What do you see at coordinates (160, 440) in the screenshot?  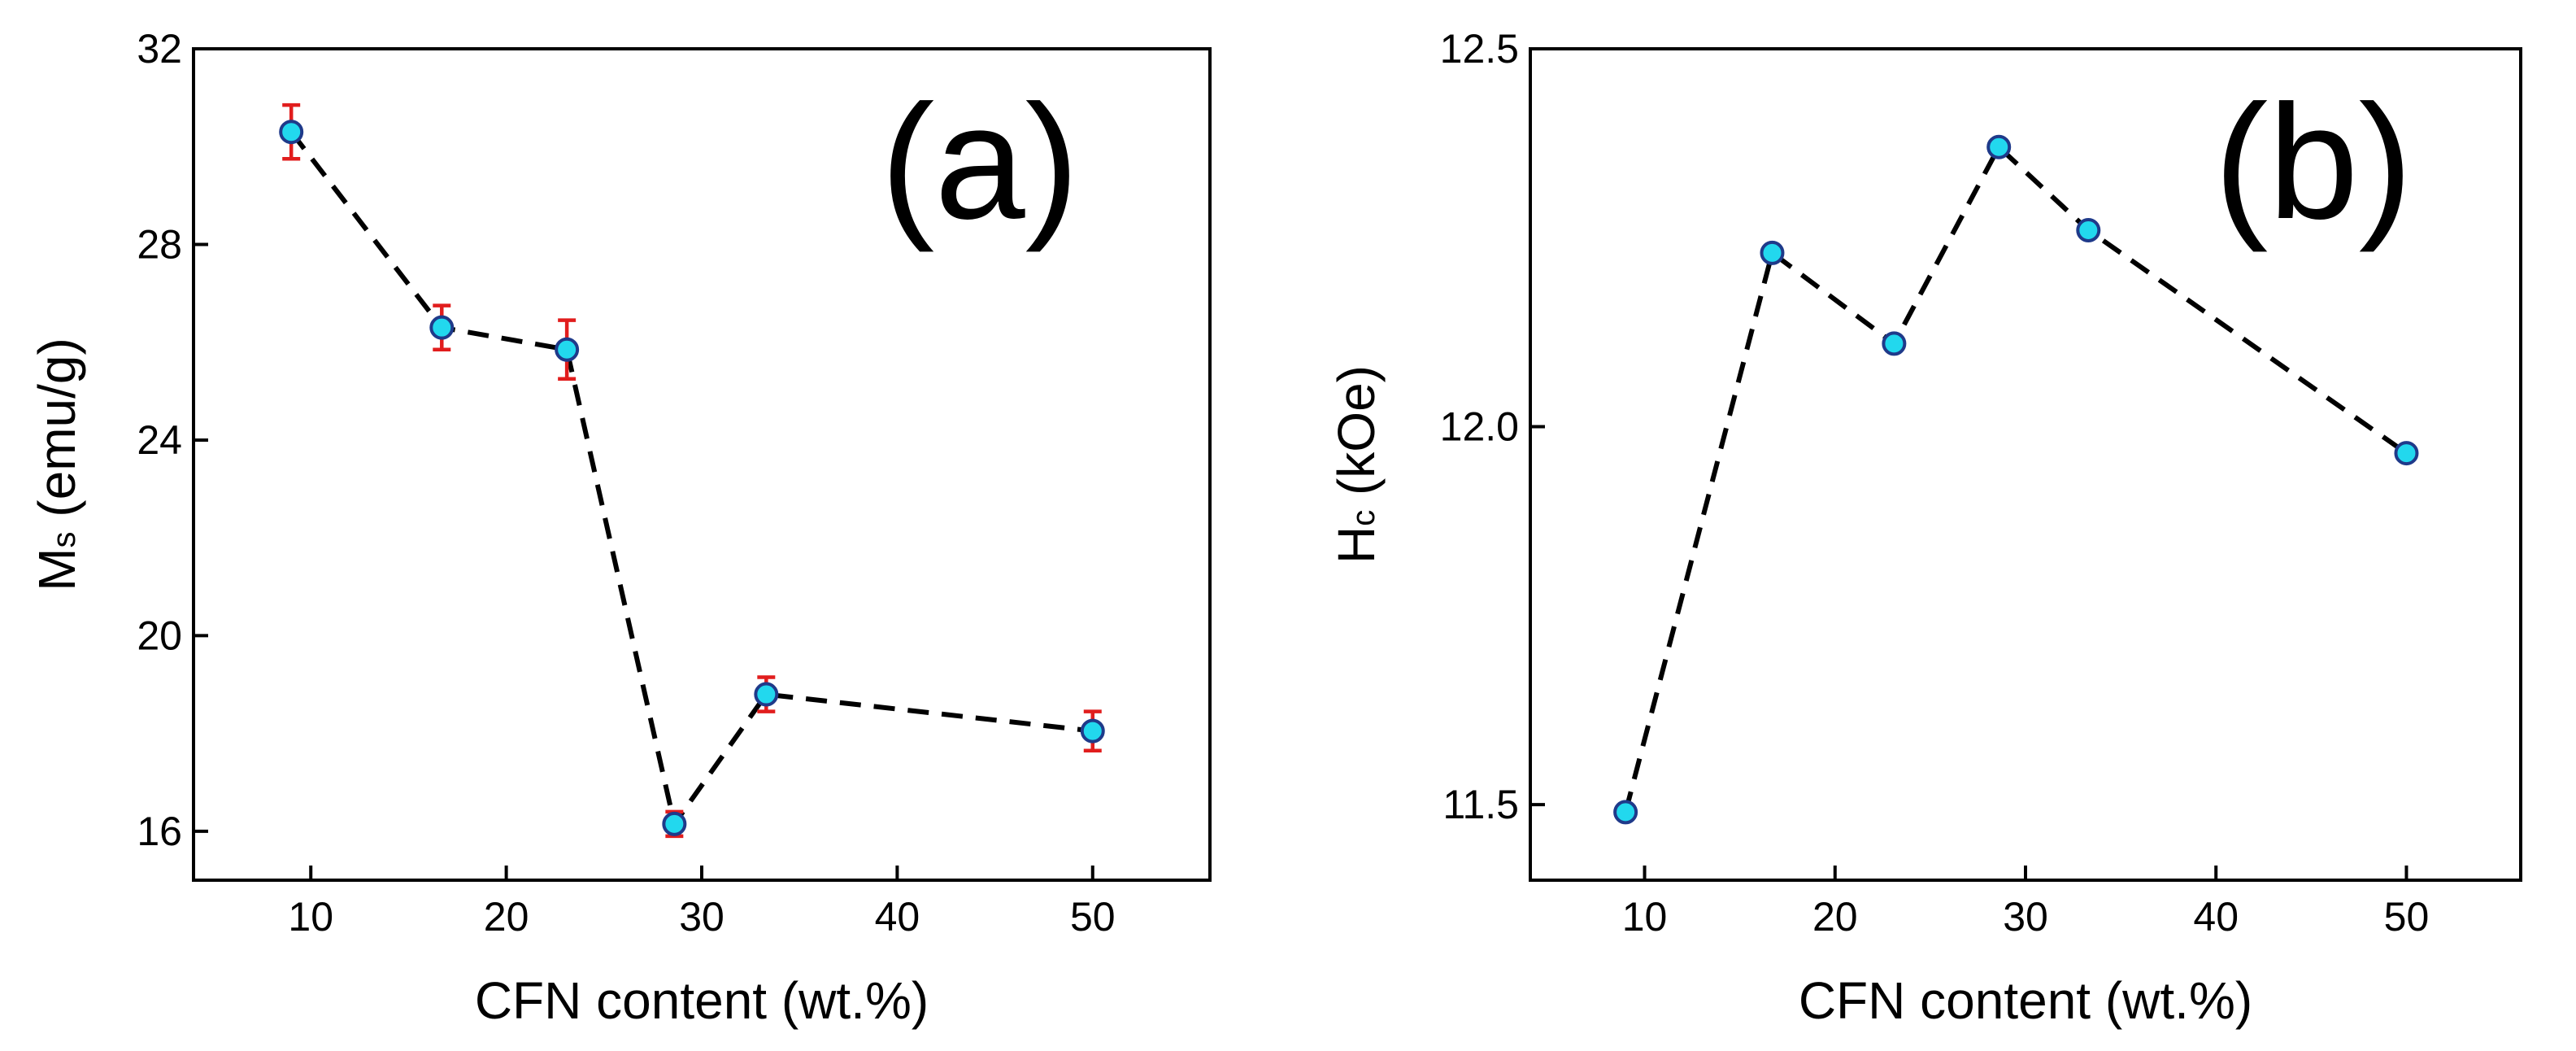 I see `panel-a-y-tick-label: 24` at bounding box center [160, 440].